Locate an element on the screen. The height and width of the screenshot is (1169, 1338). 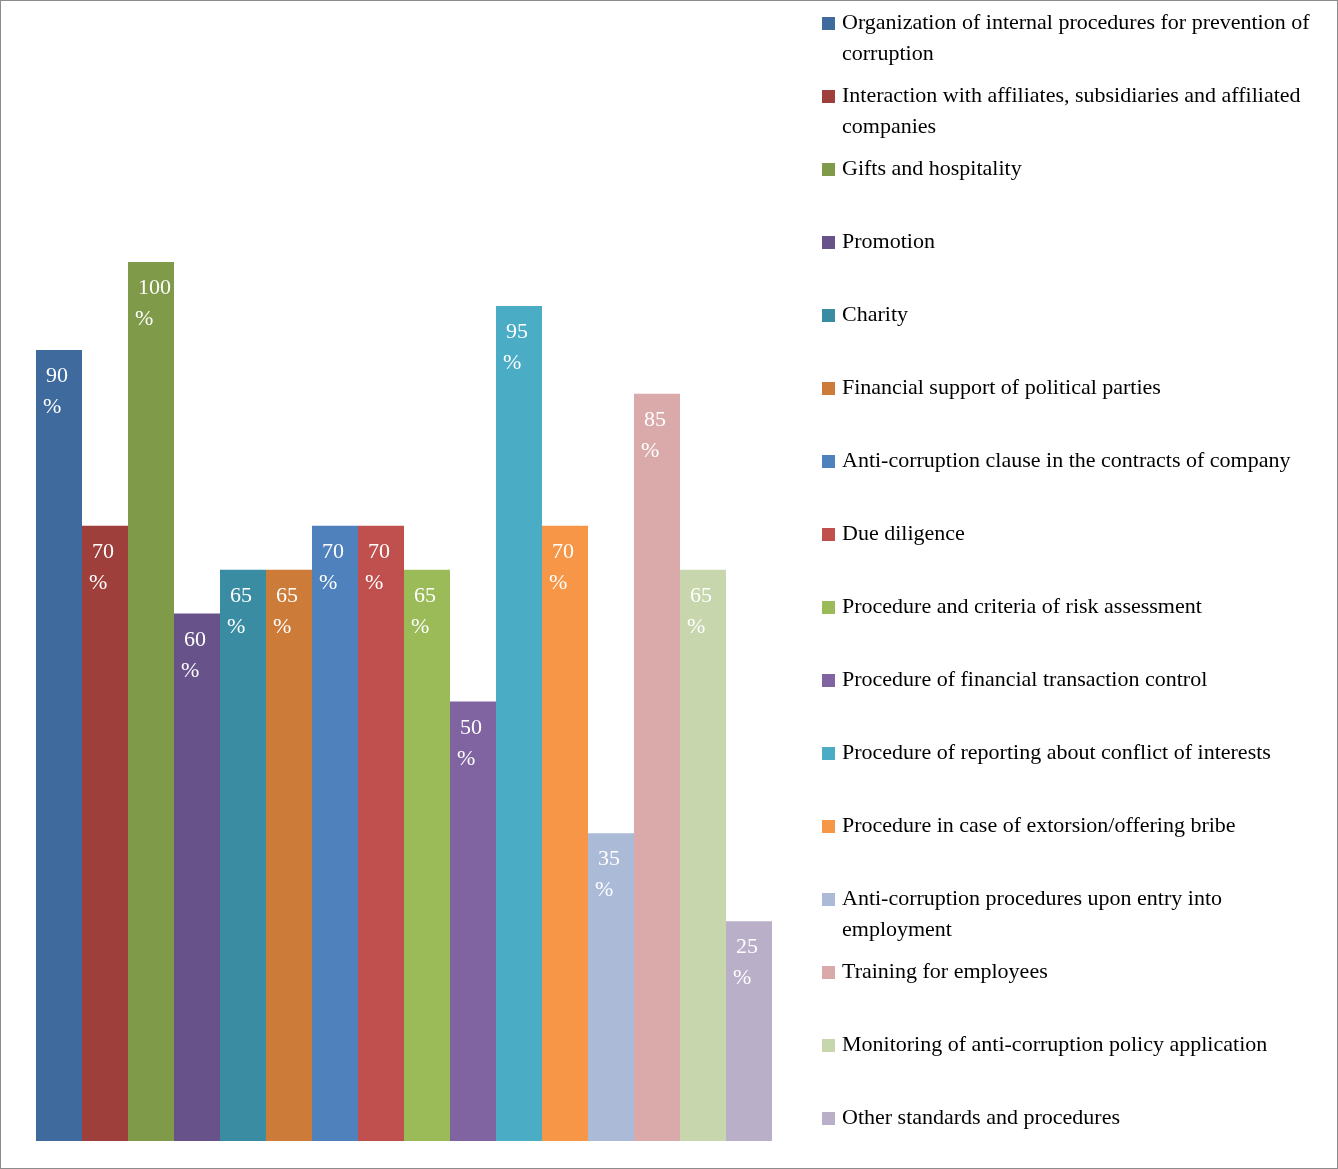
data-label: 35 % is located at coordinates (607, 873).